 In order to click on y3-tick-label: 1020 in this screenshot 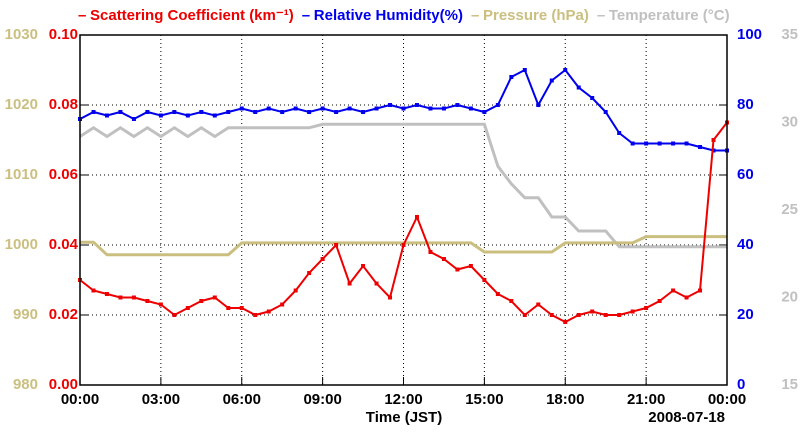, I will do `click(21, 104)`.